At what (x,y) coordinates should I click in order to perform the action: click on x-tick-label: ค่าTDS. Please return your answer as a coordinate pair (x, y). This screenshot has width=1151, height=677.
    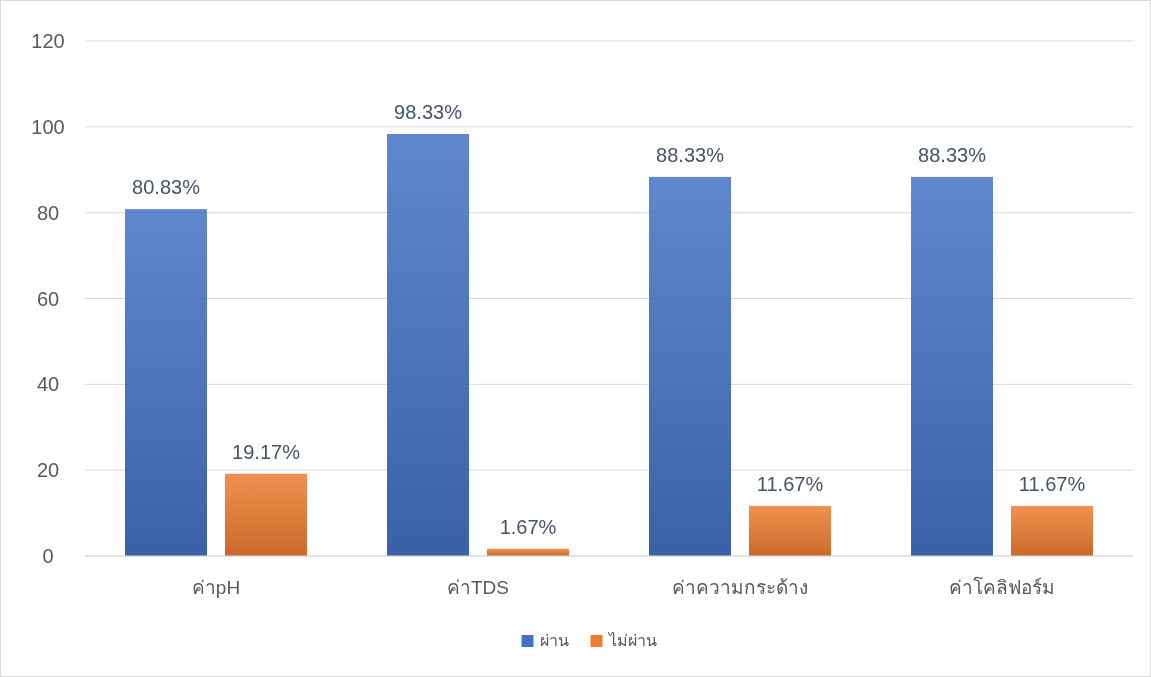
    Looking at the image, I should click on (478, 587).